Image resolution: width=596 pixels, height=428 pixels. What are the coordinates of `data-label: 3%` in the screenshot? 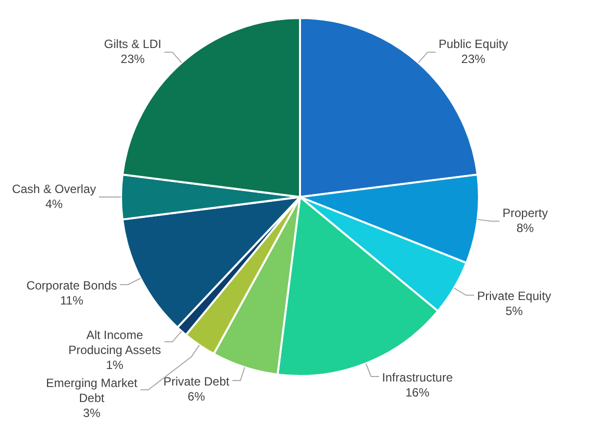 It's located at (92, 413).